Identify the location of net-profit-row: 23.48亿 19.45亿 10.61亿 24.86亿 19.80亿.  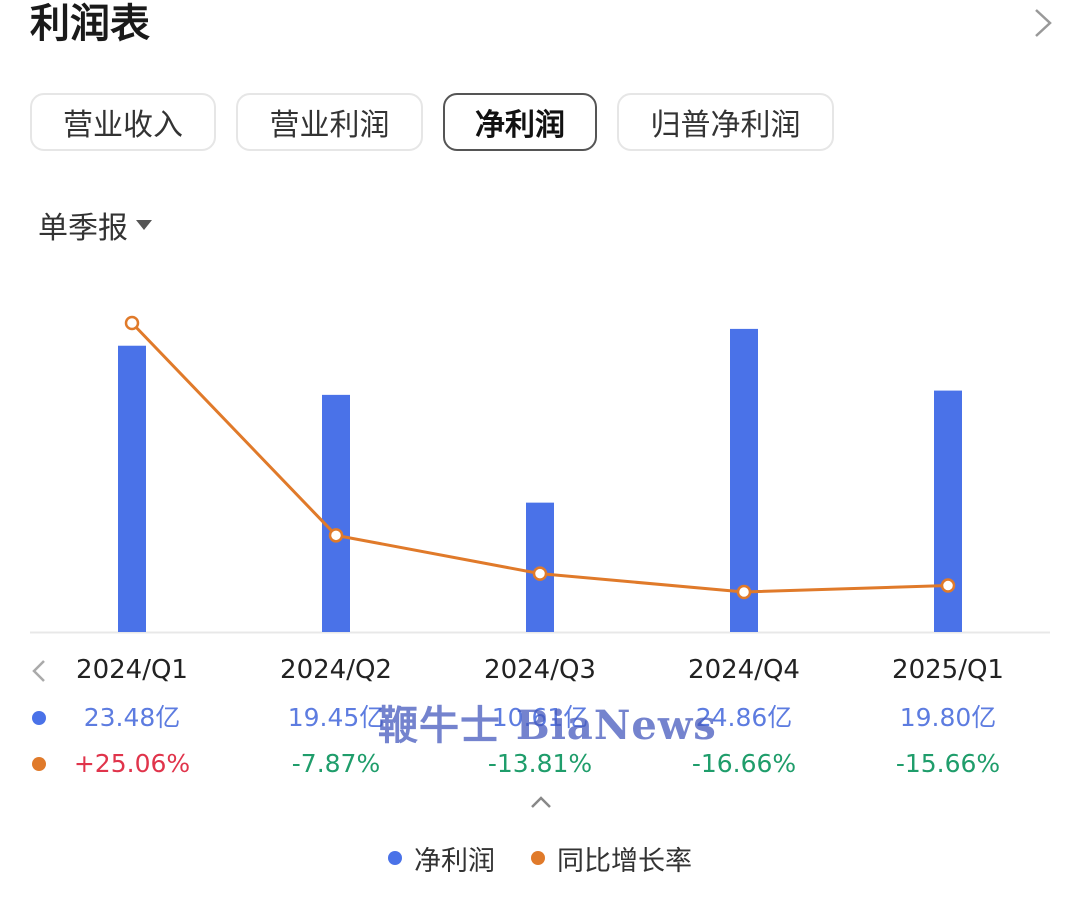
(540, 718).